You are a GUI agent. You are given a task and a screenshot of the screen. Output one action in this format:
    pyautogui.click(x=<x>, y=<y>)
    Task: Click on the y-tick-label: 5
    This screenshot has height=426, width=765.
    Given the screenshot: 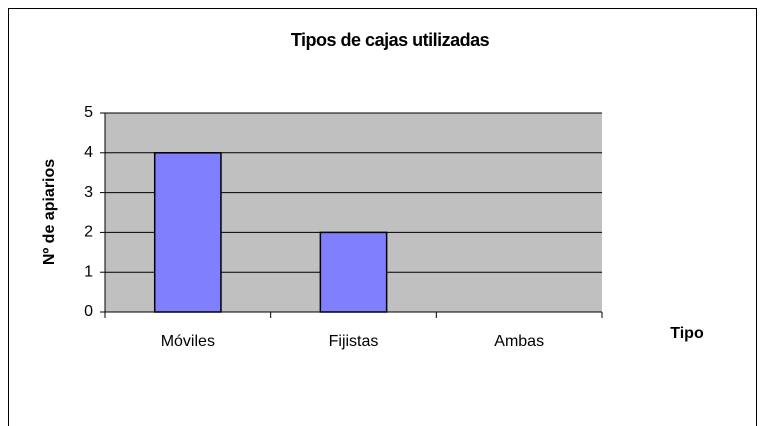 What is the action you would take?
    pyautogui.click(x=88, y=112)
    